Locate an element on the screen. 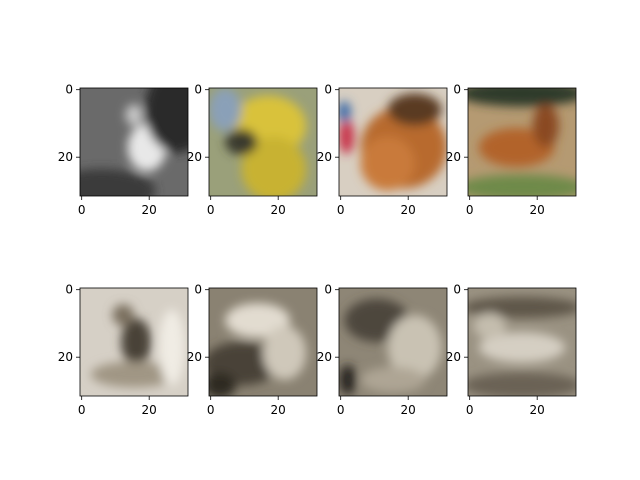 Image resolution: width=640 pixels, height=480 pixels. image-dog-reconstruction is located at coordinates (393, 342).